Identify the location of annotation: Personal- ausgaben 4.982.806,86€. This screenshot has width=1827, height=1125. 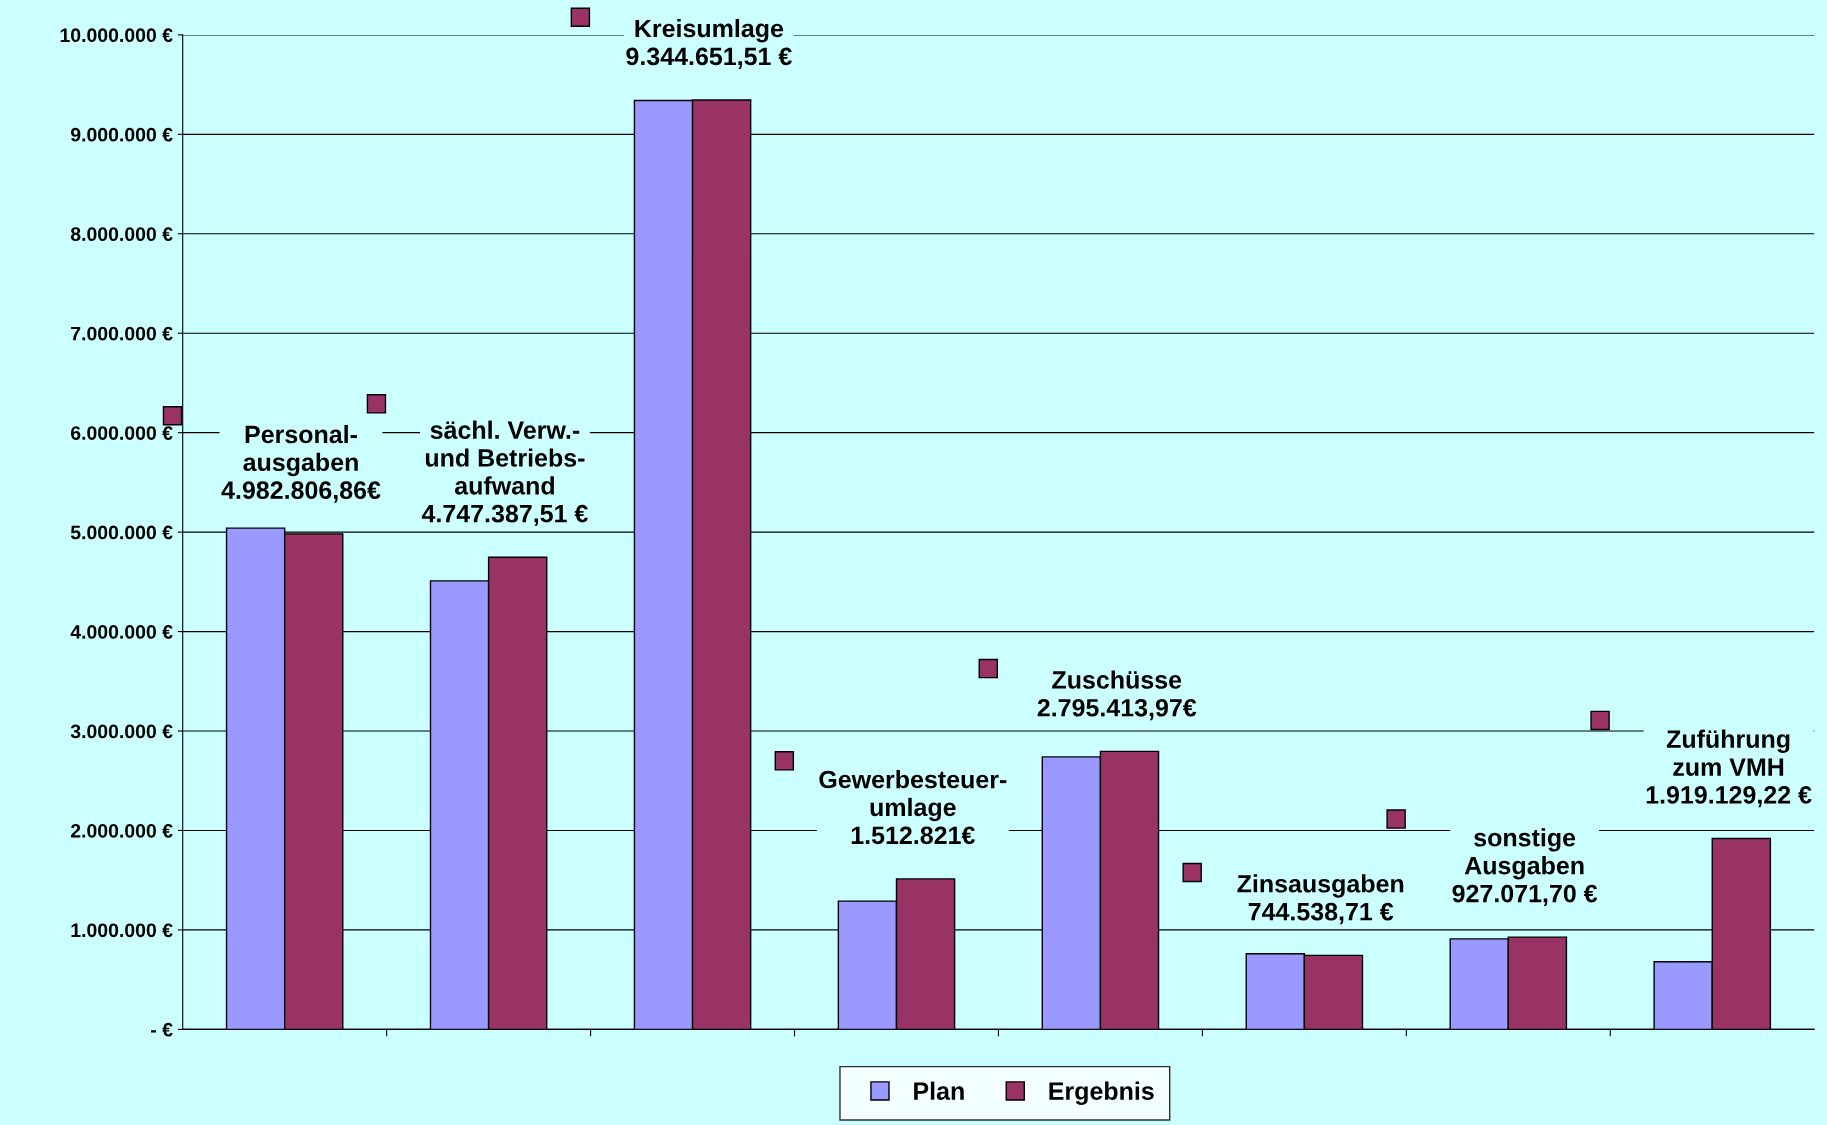
(301, 463).